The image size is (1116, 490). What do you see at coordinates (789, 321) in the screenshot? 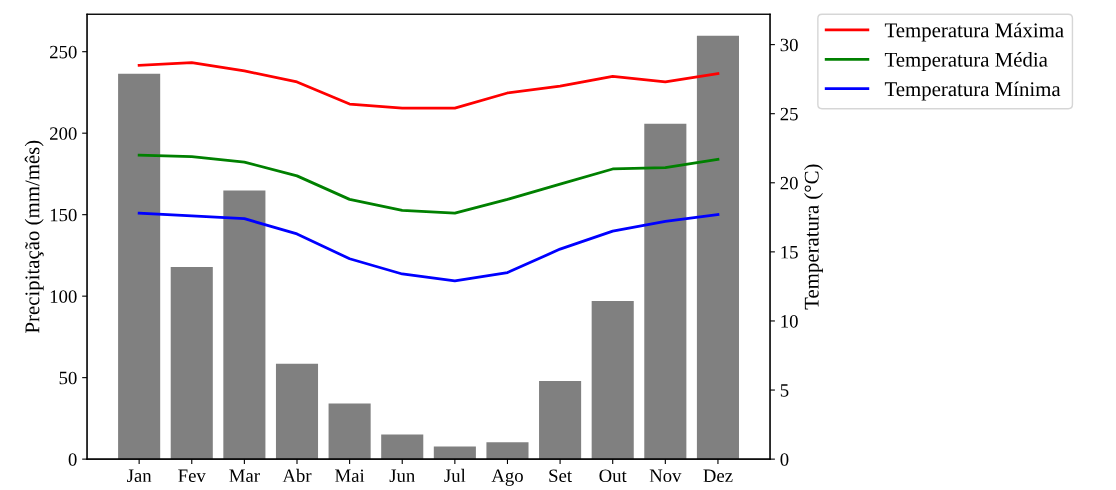
I see `y2-tick-label: 10` at bounding box center [789, 321].